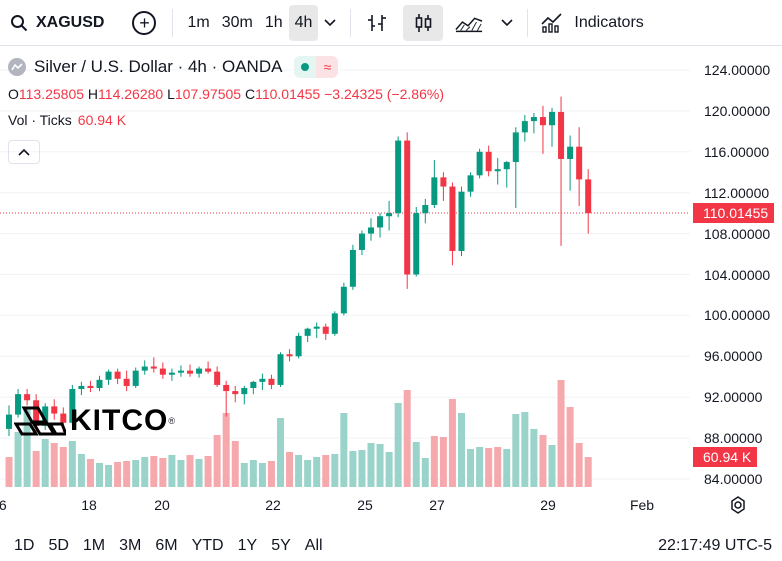  Describe the element at coordinates (247, 545) in the screenshot. I see `range-1y-button: 1Y` at that location.